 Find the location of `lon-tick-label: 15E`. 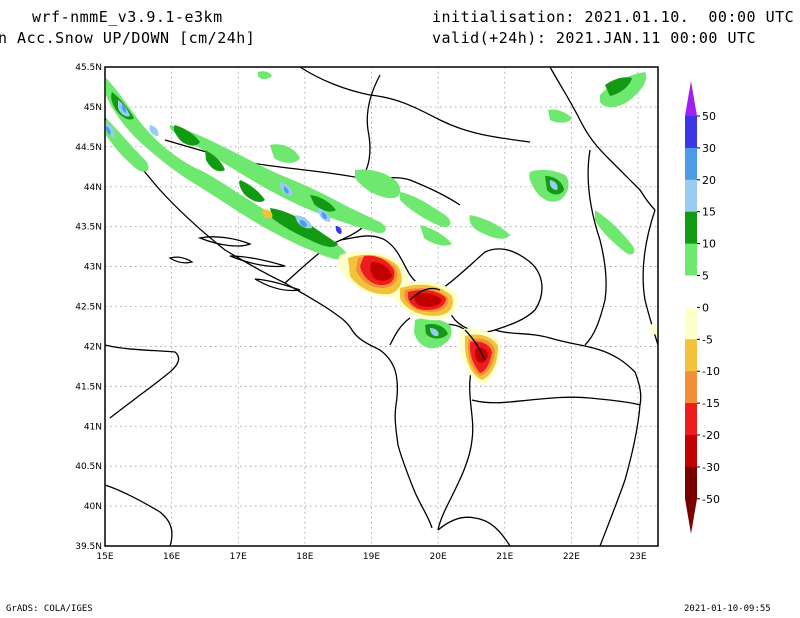

lon-tick-label: 15E is located at coordinates (104, 557).